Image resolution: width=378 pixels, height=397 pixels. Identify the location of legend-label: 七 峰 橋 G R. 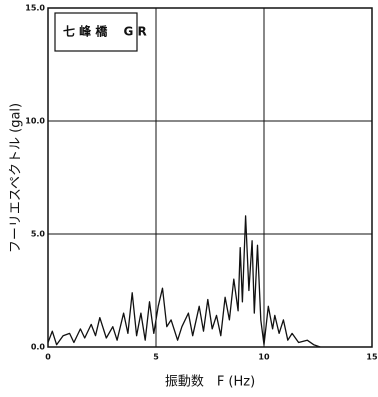
(105, 31).